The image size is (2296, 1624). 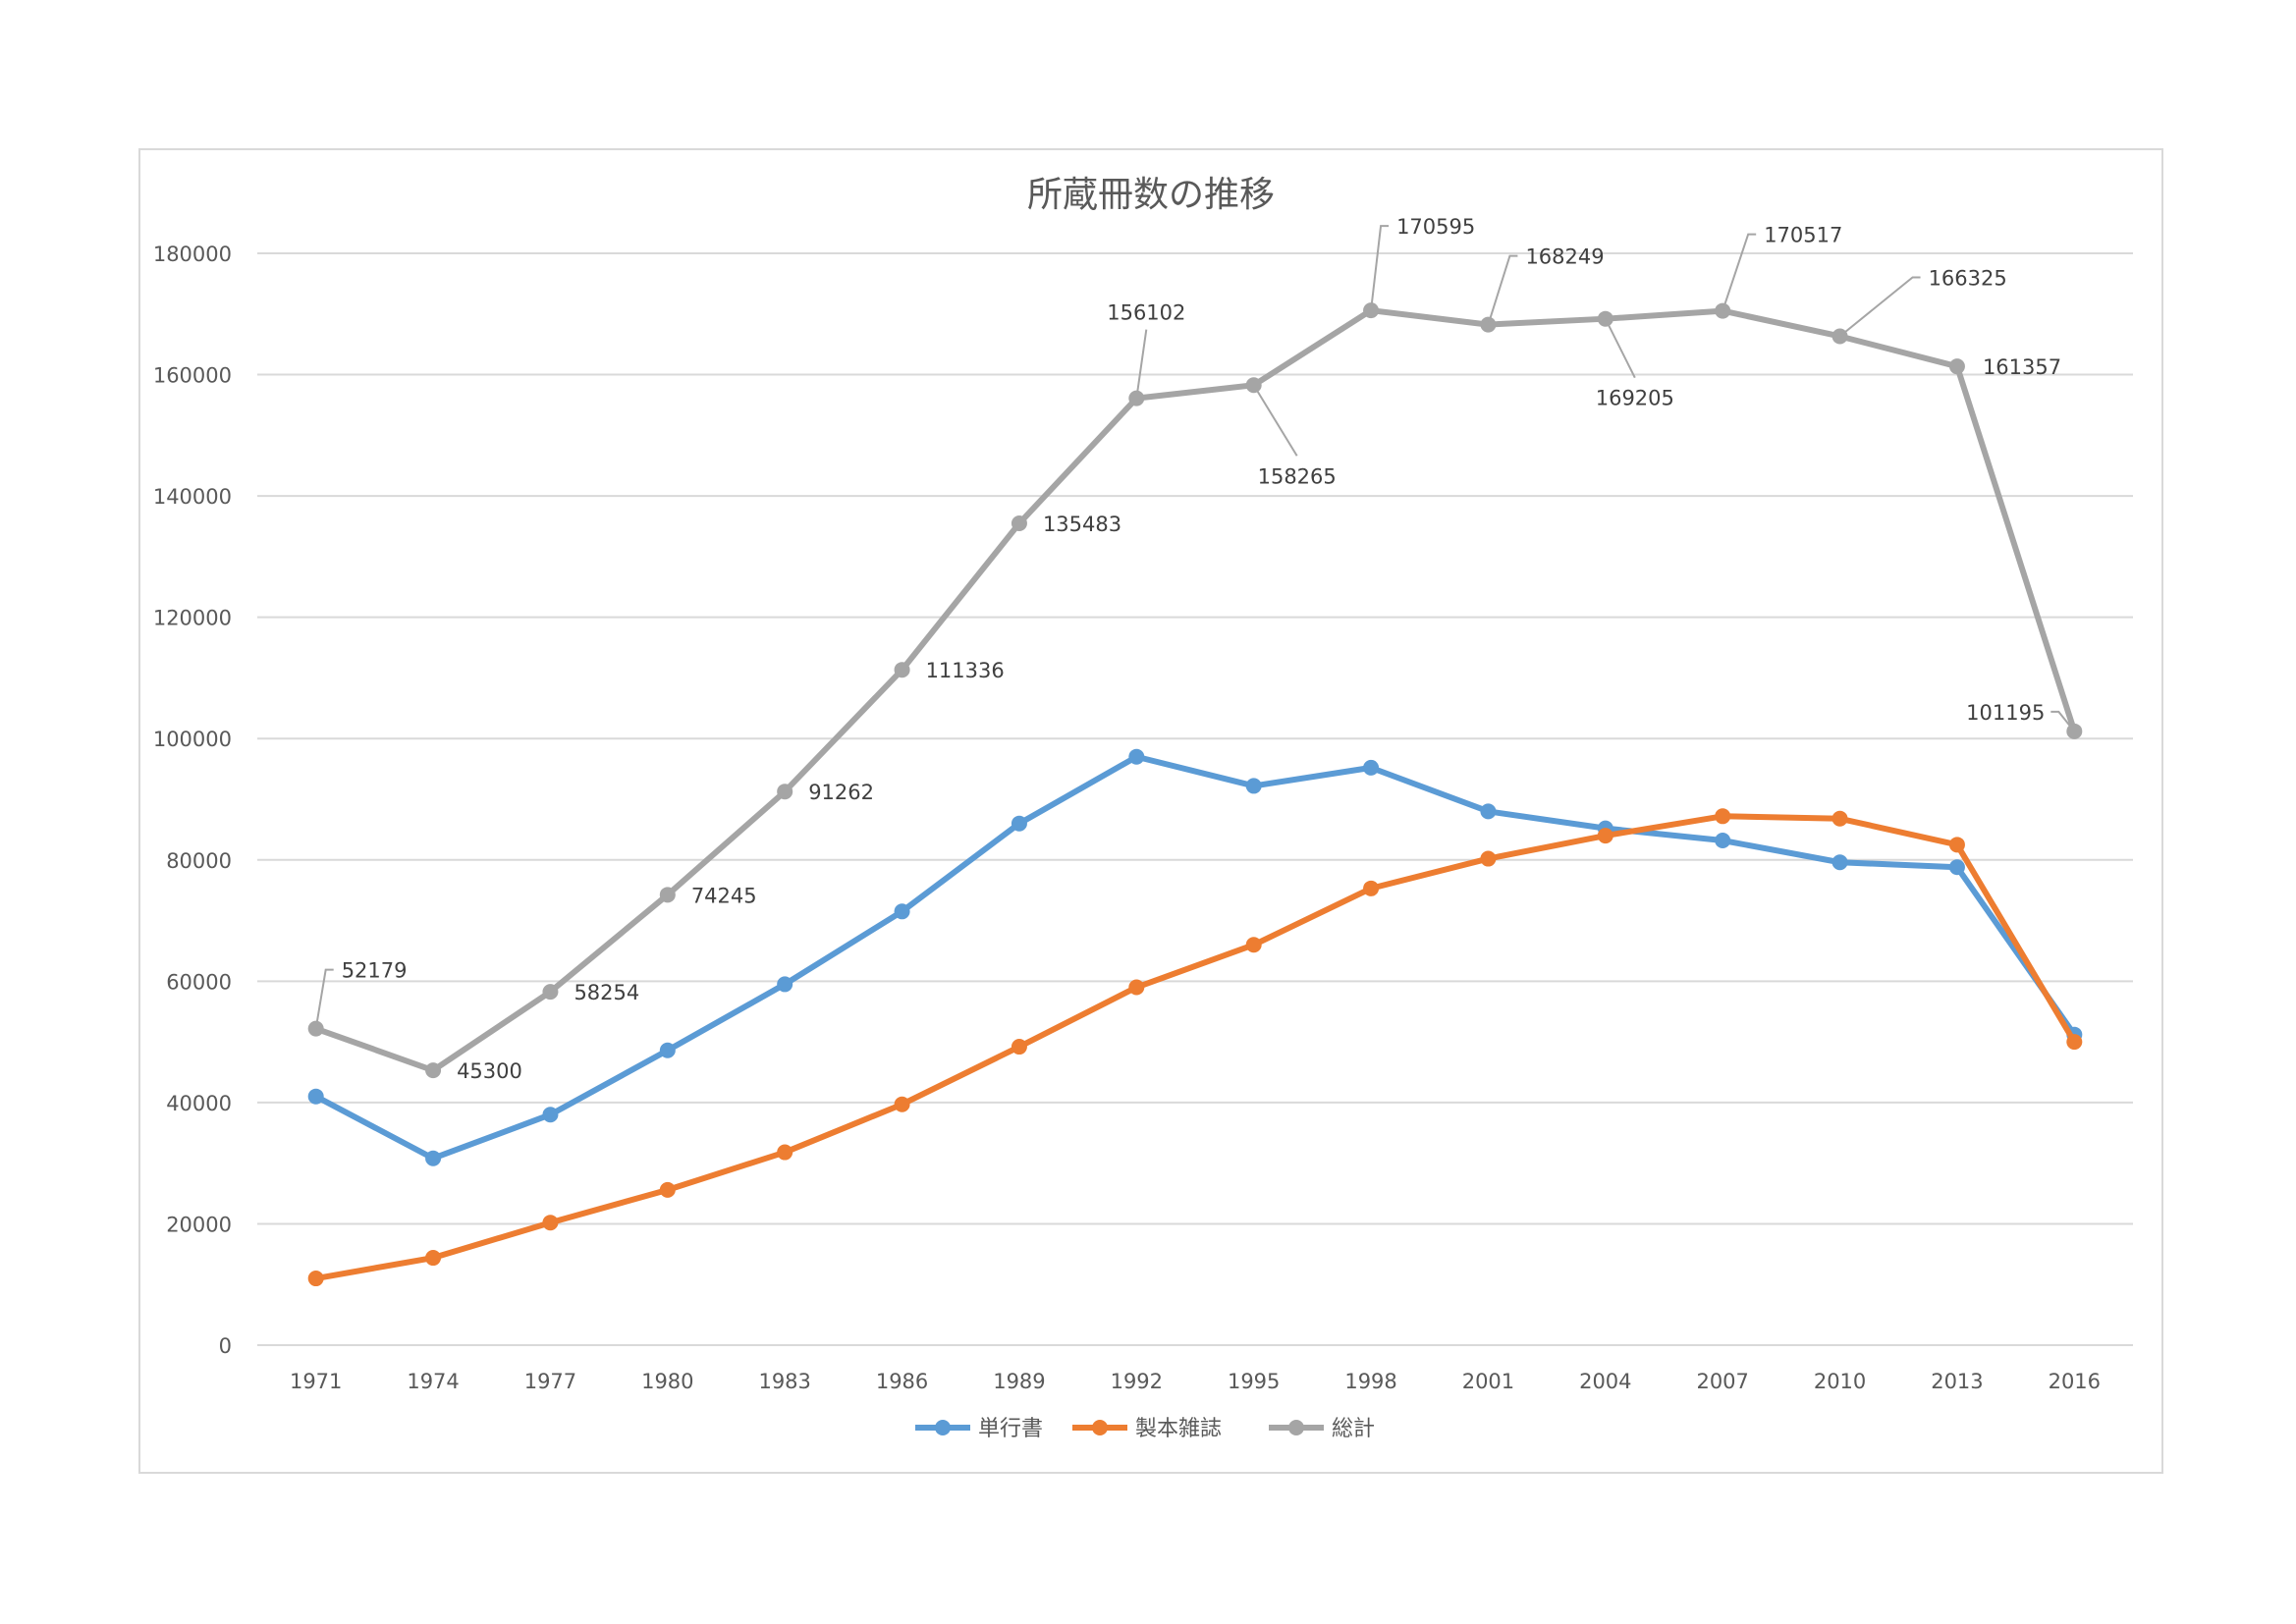 What do you see at coordinates (1605, 1381) in the screenshot?
I see `x-tick-label: 2004` at bounding box center [1605, 1381].